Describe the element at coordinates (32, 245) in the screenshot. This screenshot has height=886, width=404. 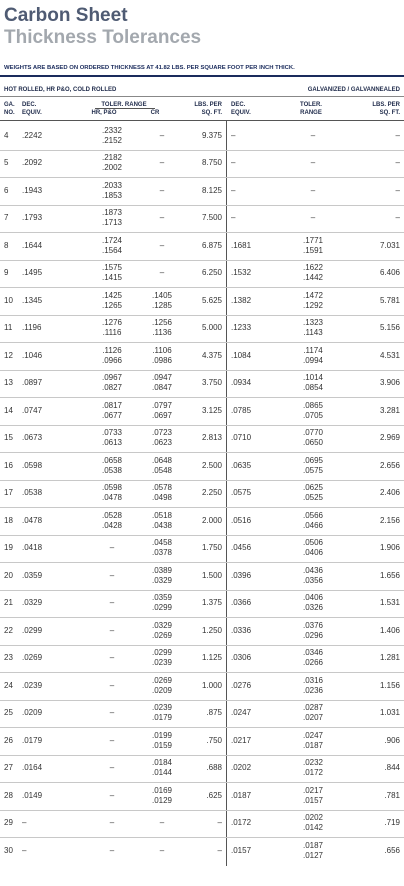
I see `decimal-equiv: .1644` at that location.